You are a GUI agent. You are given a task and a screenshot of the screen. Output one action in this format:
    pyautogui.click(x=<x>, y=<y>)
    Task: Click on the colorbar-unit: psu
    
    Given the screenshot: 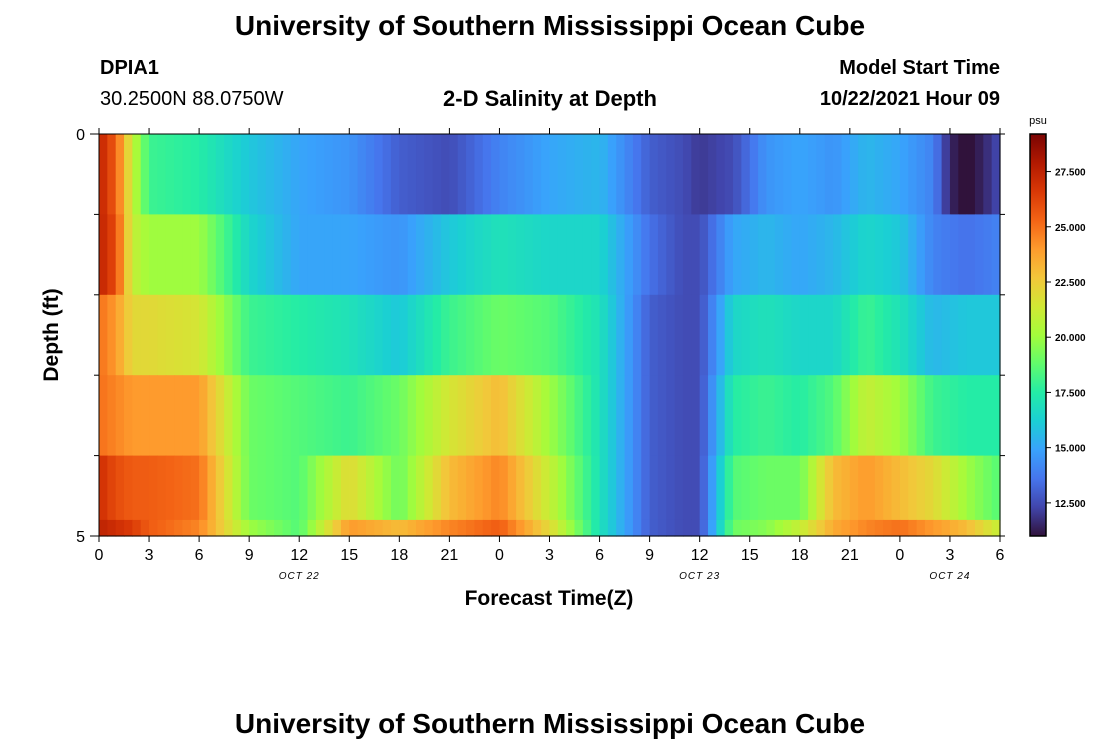 What is the action you would take?
    pyautogui.click(x=1038, y=121)
    